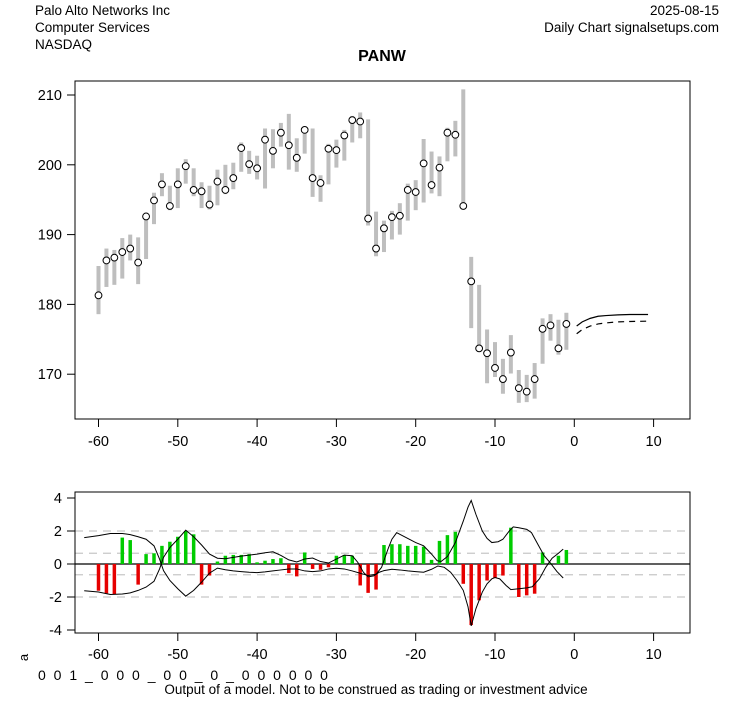 This screenshot has width=753, height=708. Describe the element at coordinates (415, 655) in the screenshot. I see `oscillator-x-tick-label: -20` at that location.